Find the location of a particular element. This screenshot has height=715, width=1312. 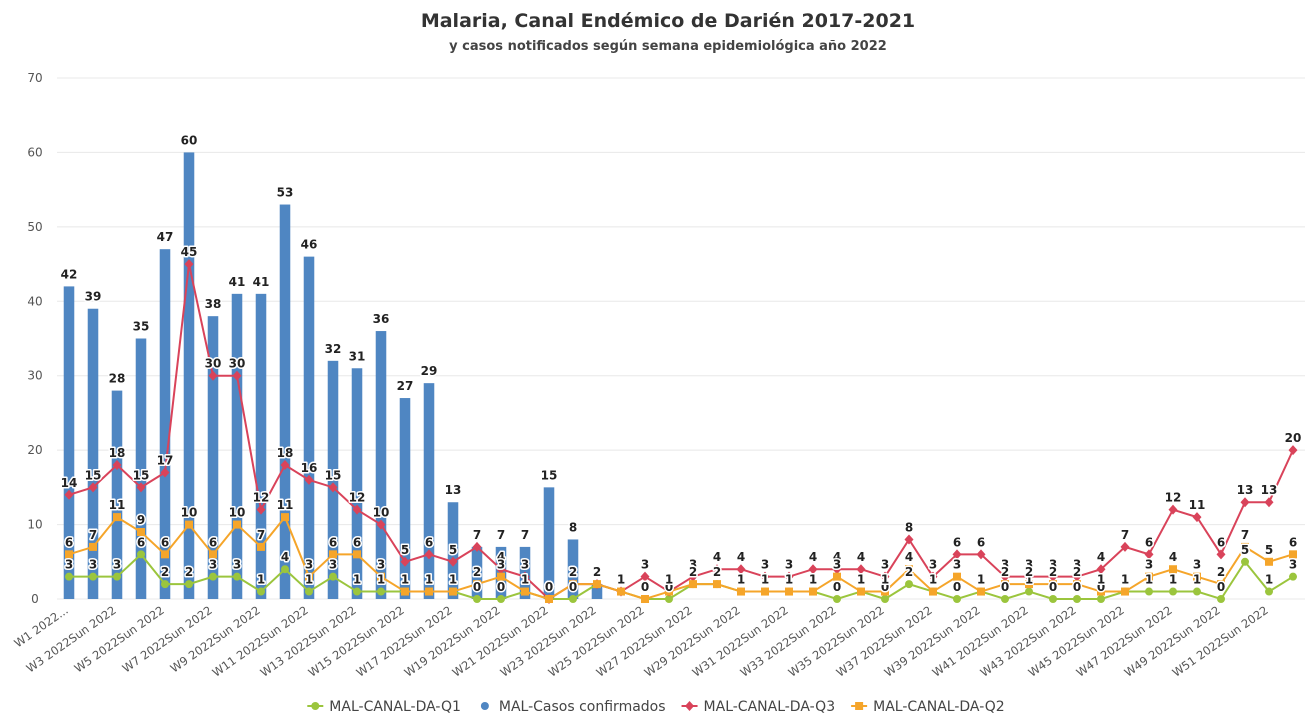

data-label: 15 is located at coordinates (141, 475).